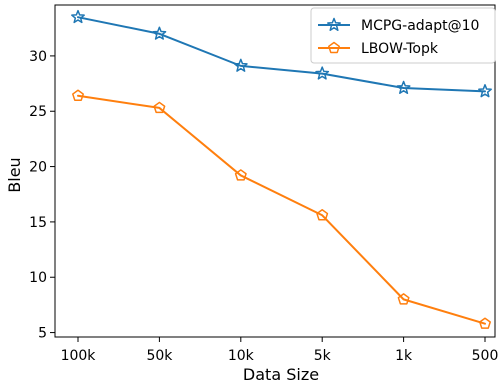 The image size is (502, 383). Describe the element at coordinates (38, 112) in the screenshot. I see `y-tick-label-25: 25` at that location.